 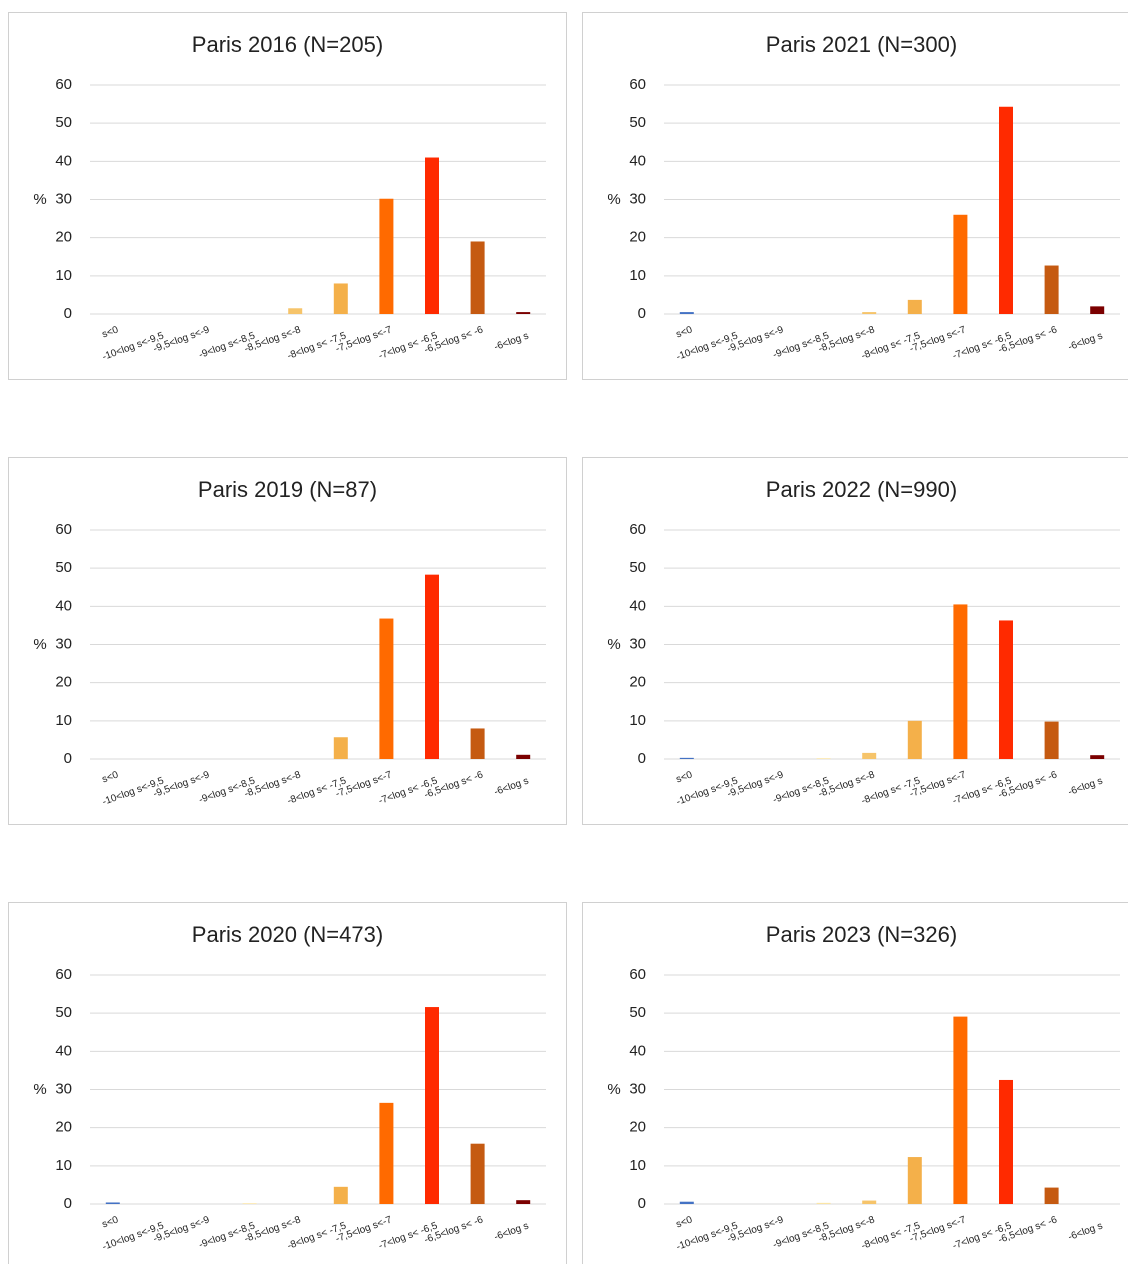 What do you see at coordinates (287, 934) in the screenshot?
I see `chart-title: Paris 2020 (N=473)` at bounding box center [287, 934].